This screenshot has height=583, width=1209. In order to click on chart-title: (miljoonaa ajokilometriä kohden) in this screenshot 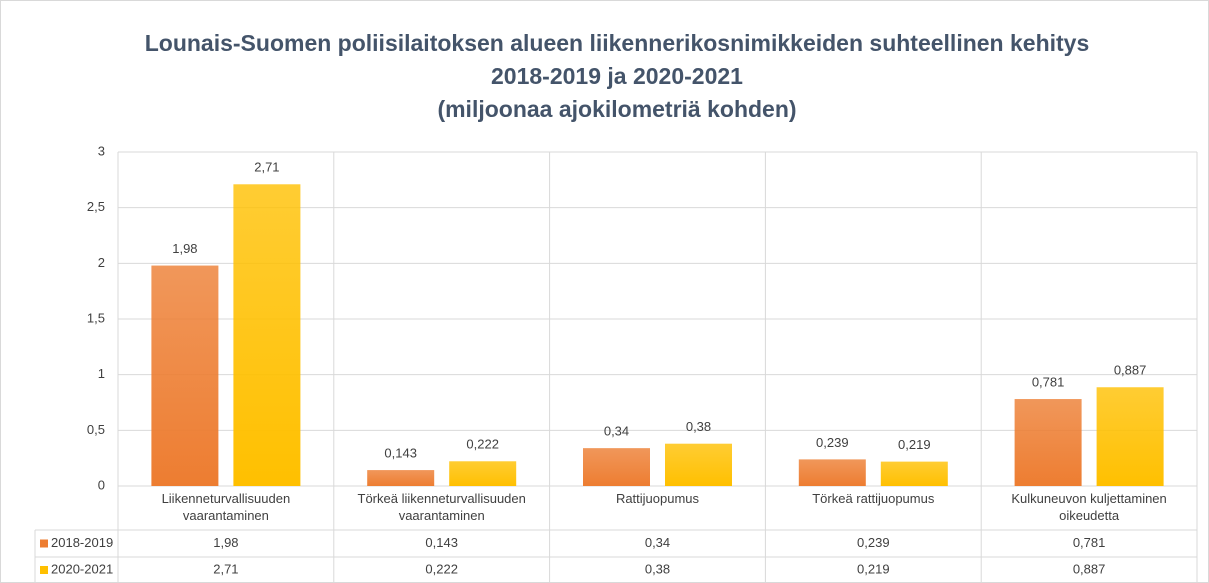, I will do `click(616, 109)`.